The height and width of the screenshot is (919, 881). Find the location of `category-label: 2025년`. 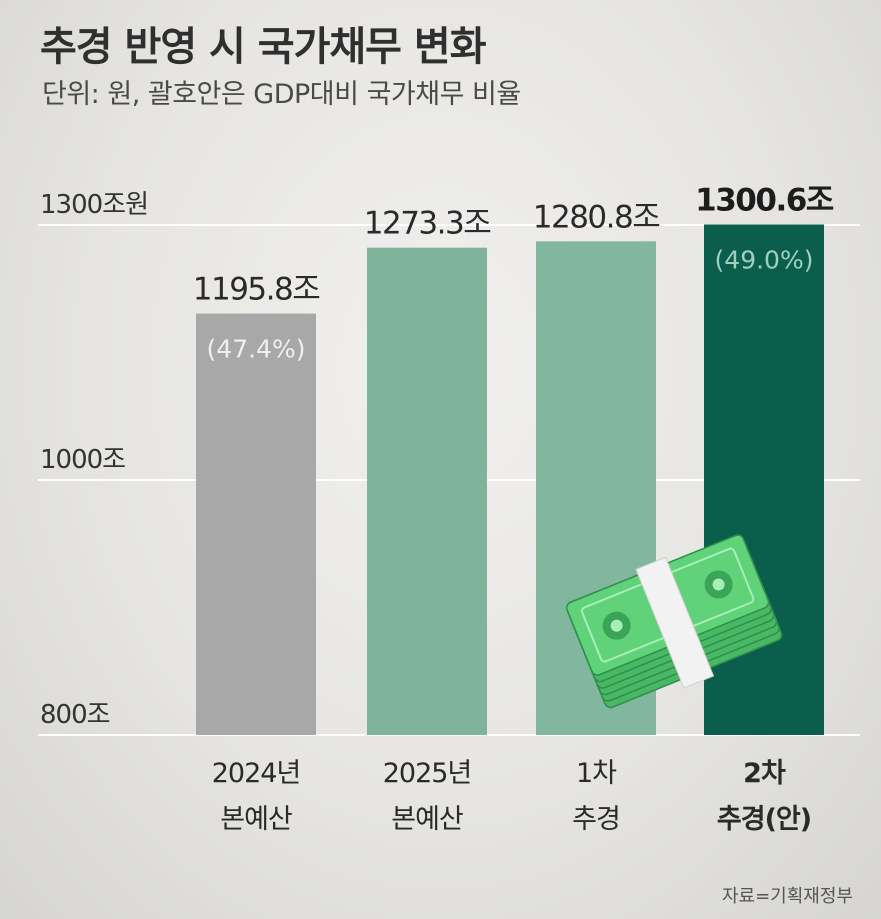

category-label: 2025년 is located at coordinates (427, 773).